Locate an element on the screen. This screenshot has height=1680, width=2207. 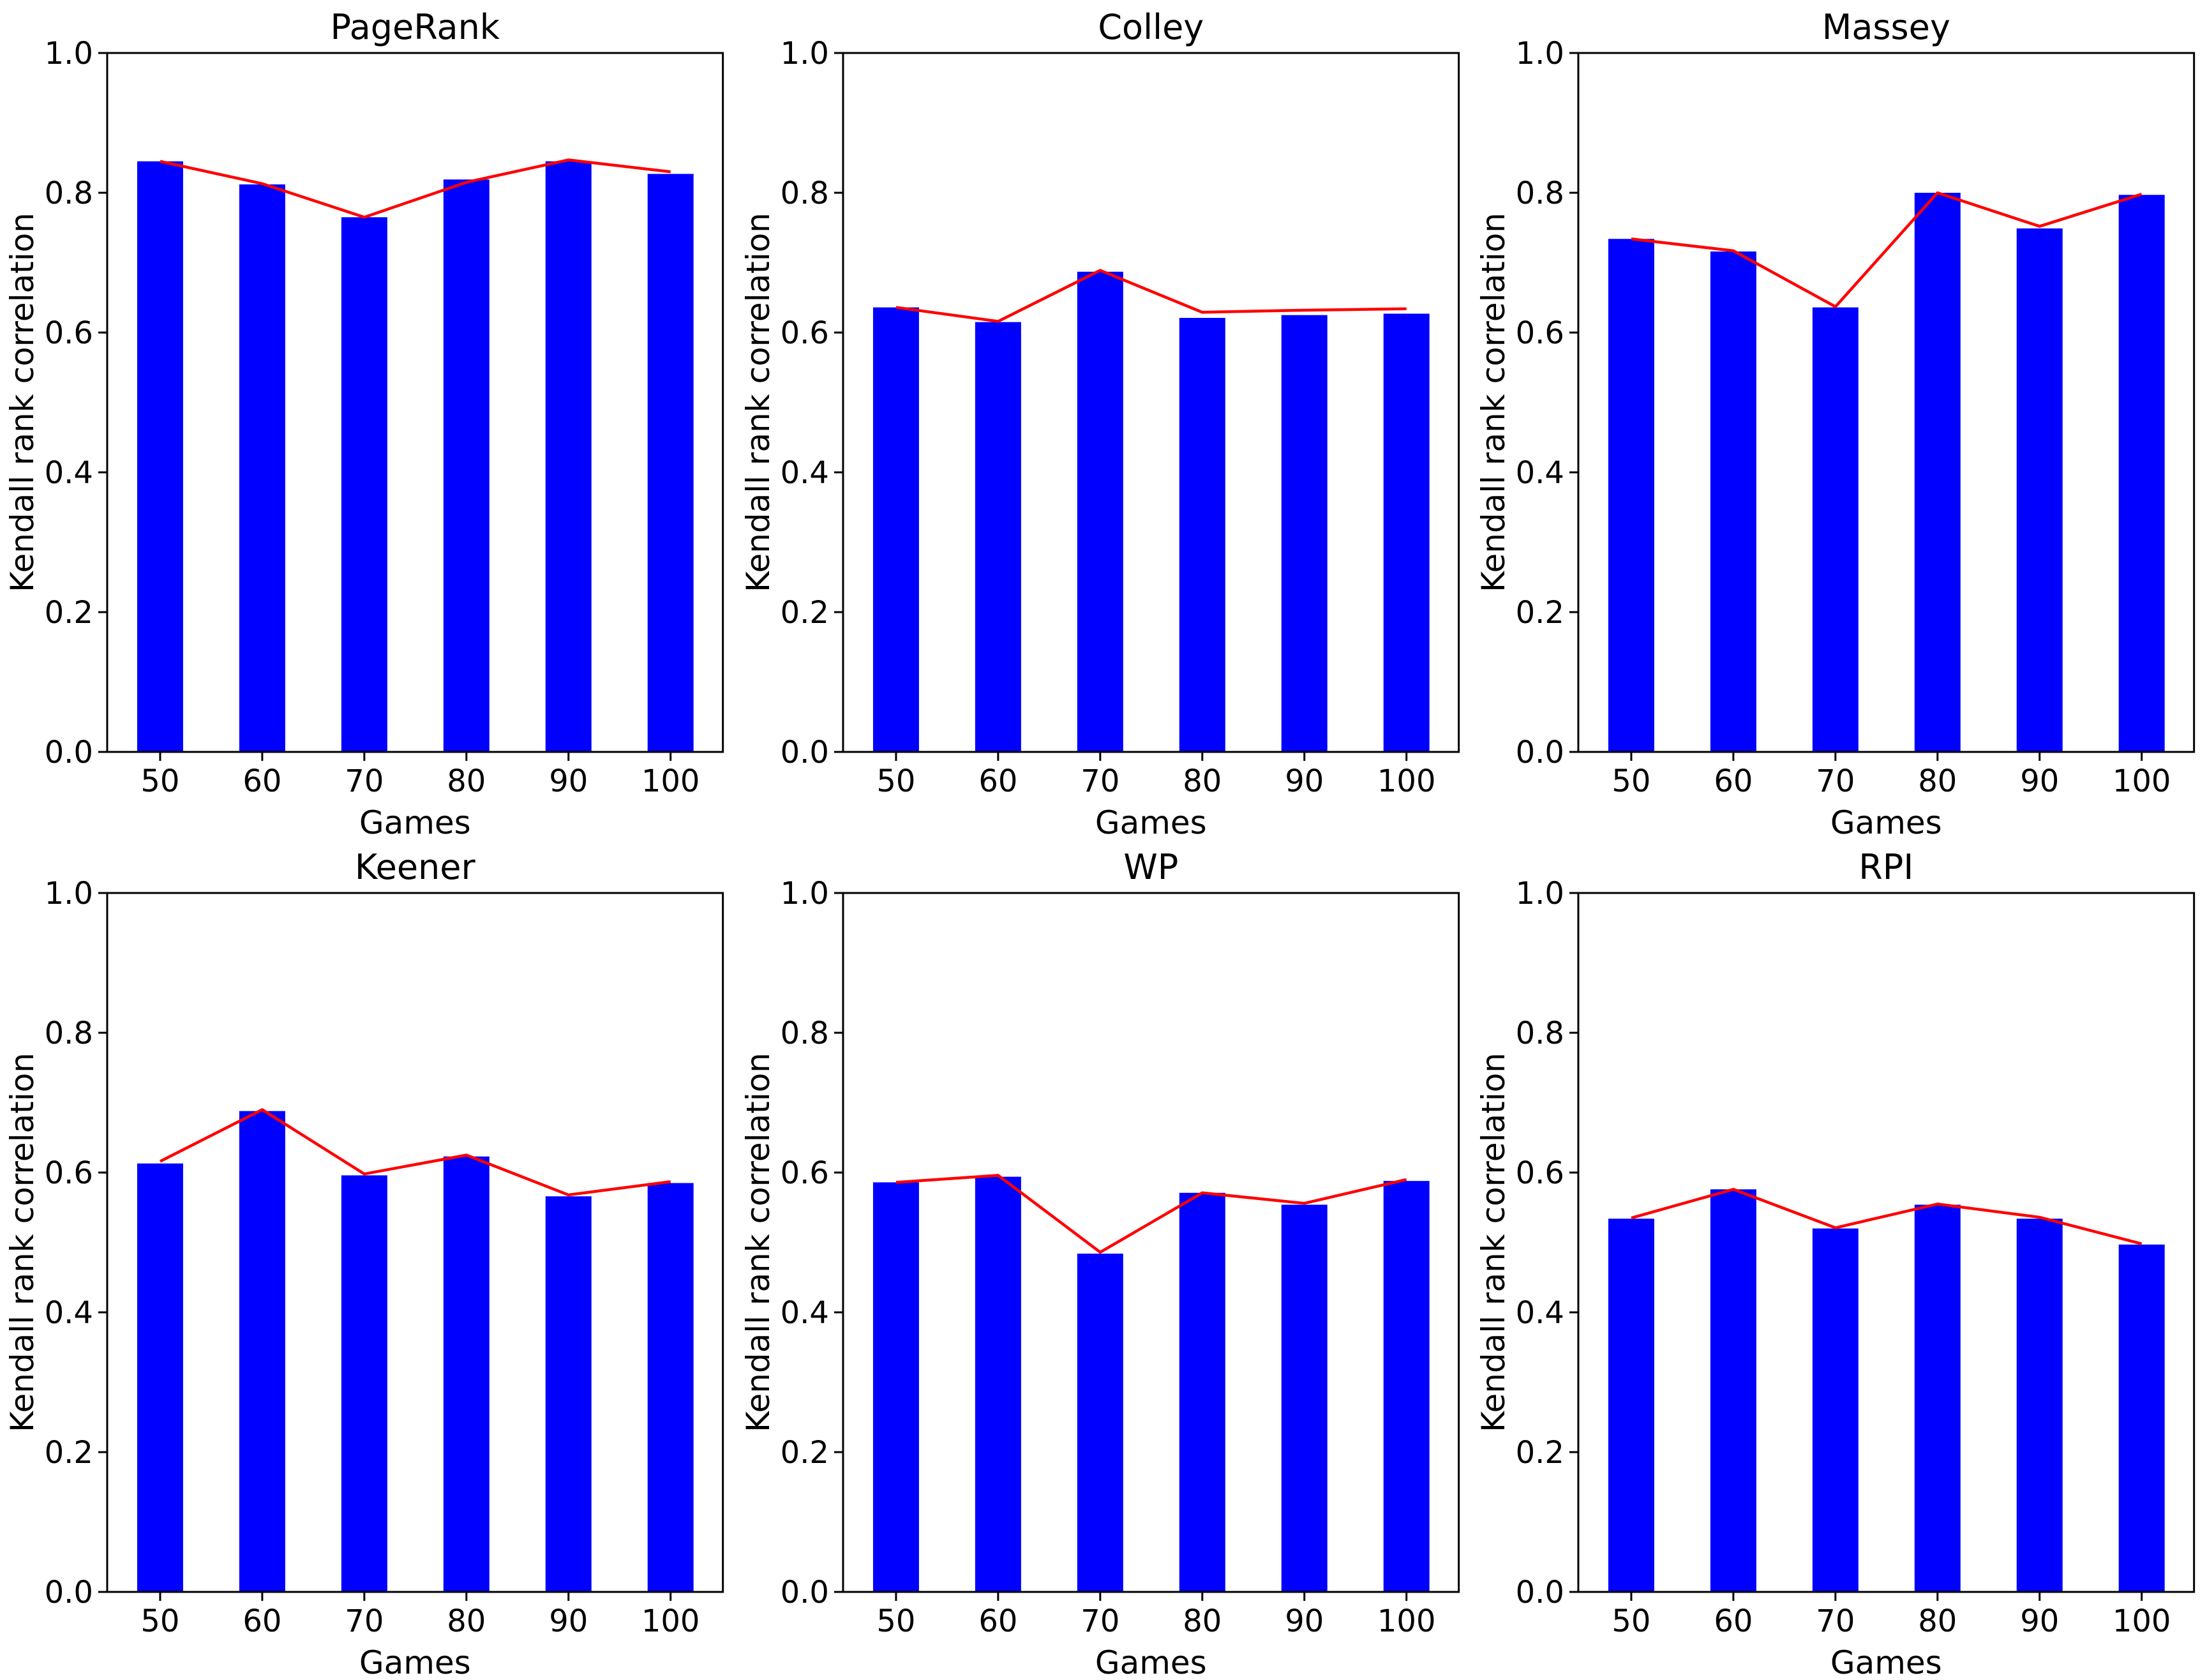
subplot-title: Colley is located at coordinates (1151, 27).